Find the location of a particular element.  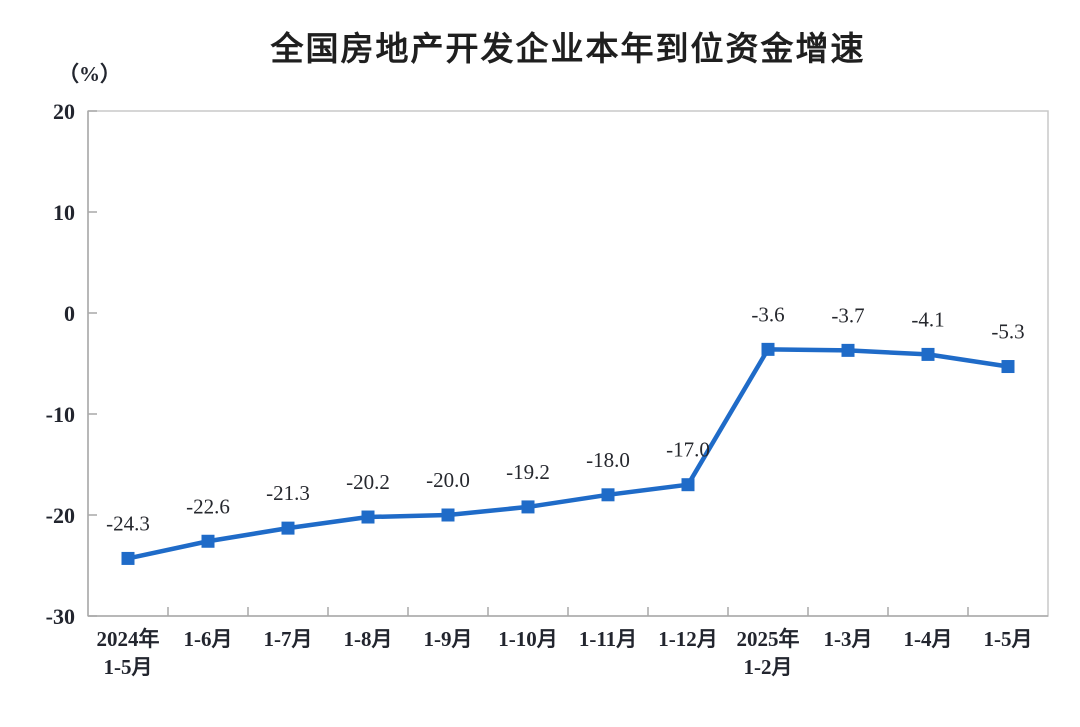

x-axis-tick-label: 1-6月 is located at coordinates (208, 639).